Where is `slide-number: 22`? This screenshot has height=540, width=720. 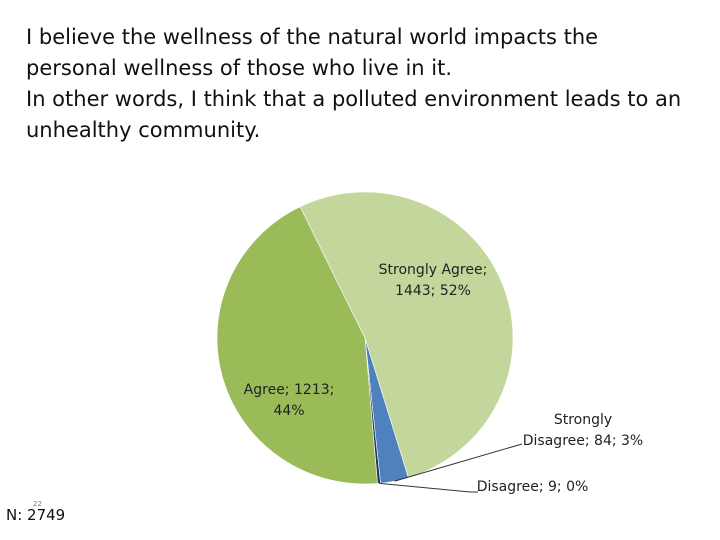
slide-number: 22 is located at coordinates (37, 504).